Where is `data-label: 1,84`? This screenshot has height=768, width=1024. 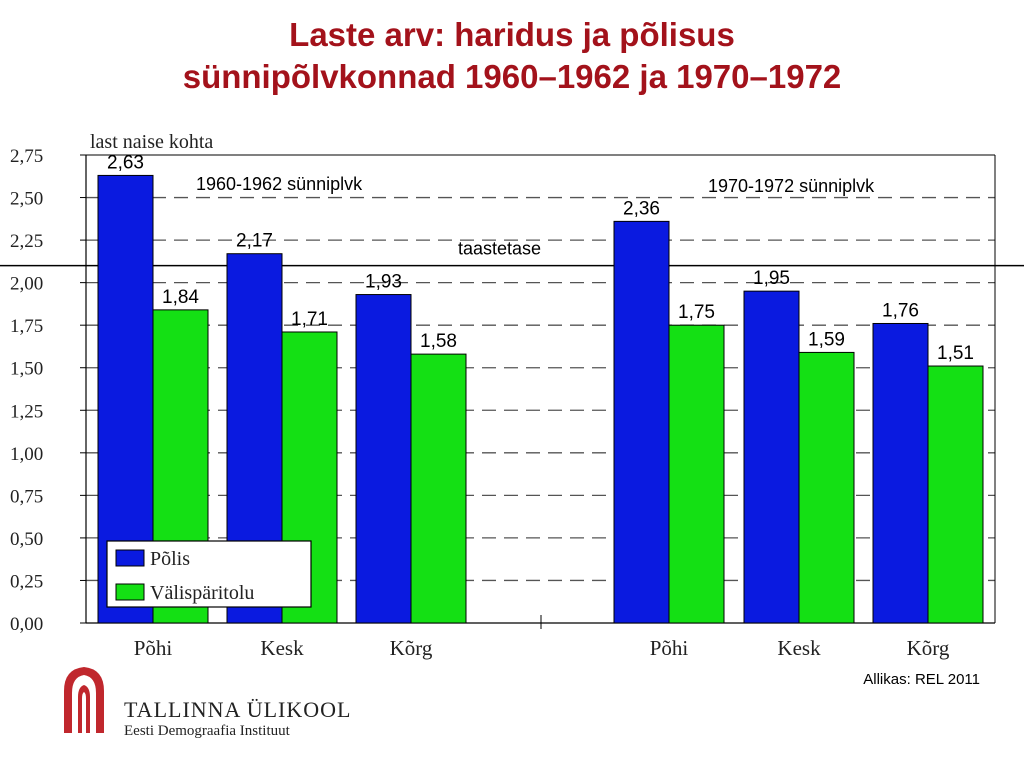
data-label: 1,84 is located at coordinates (180, 297).